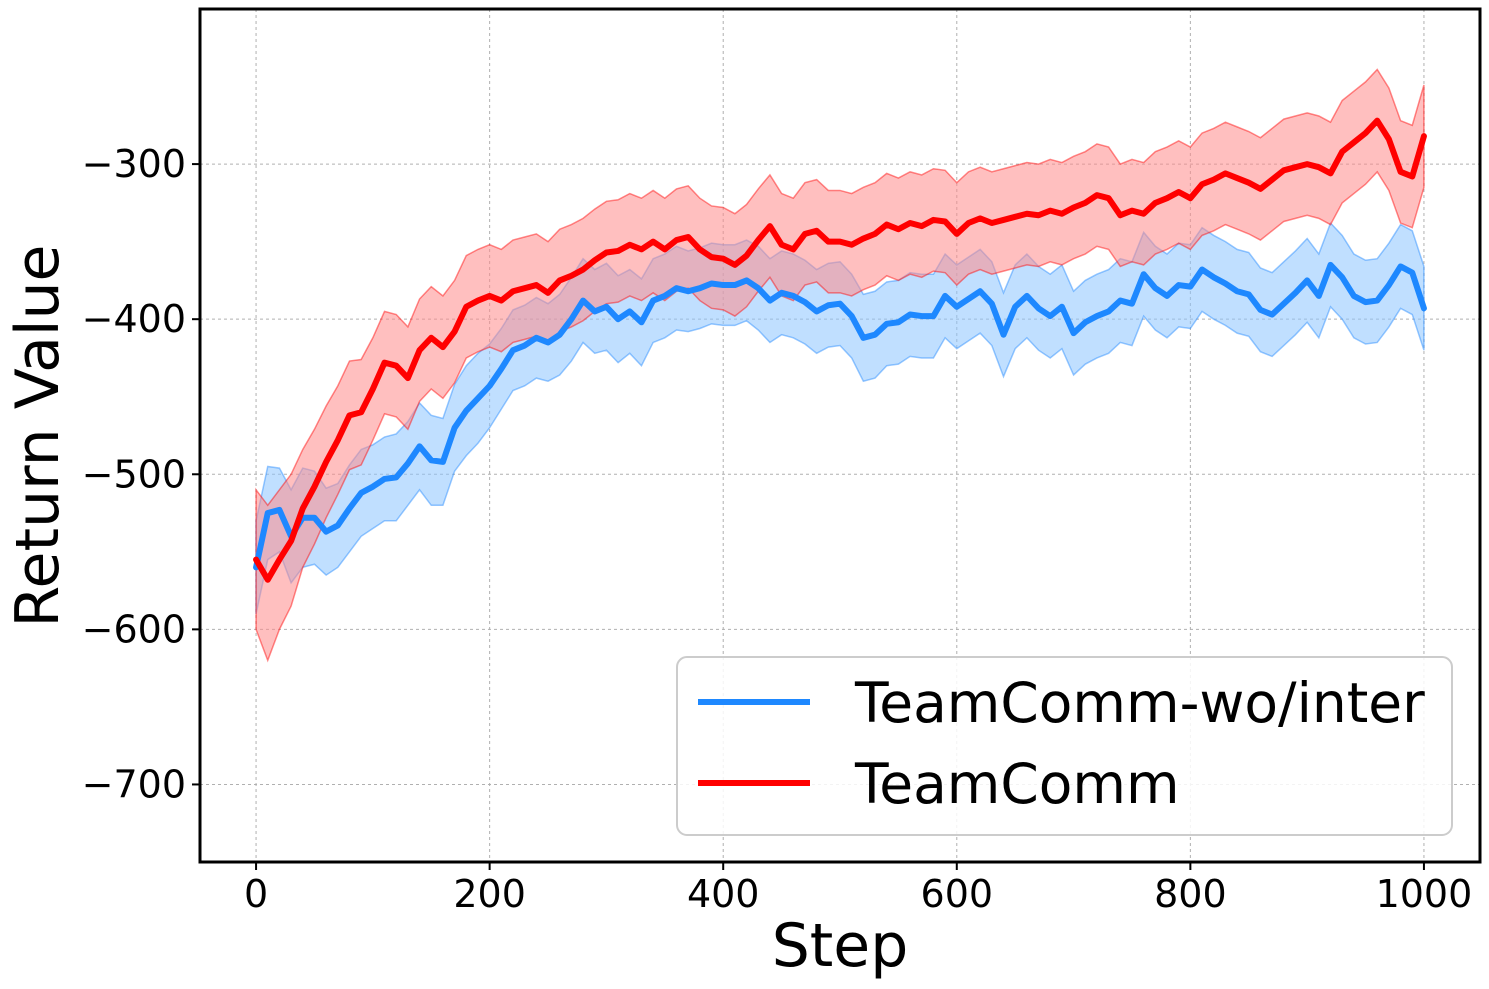 Image resolution: width=1489 pixels, height=989 pixels. I want to click on y-tick-label: −700, so click(134, 784).